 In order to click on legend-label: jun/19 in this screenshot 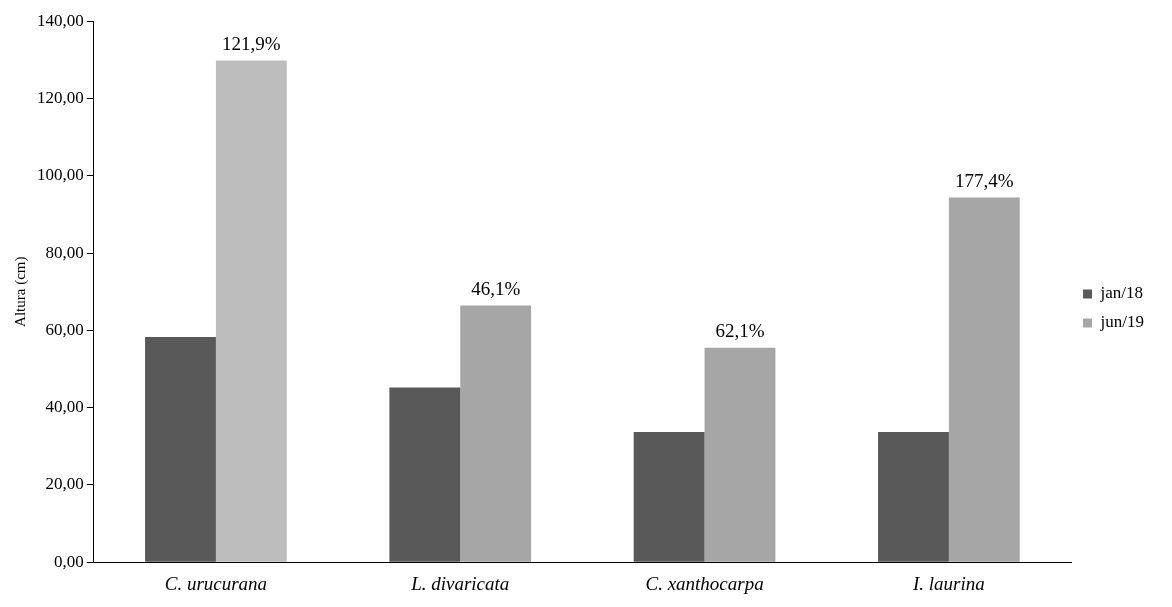, I will do `click(1122, 322)`.